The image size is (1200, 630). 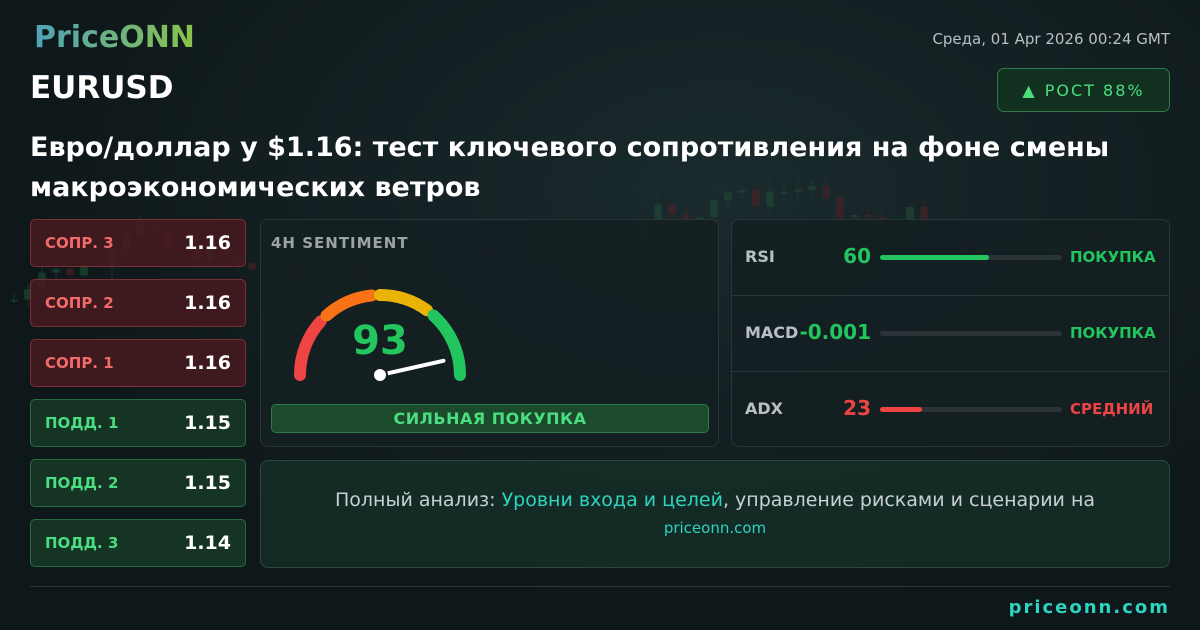 I want to click on cta-prefix: Полный анализ:, so click(x=415, y=500).